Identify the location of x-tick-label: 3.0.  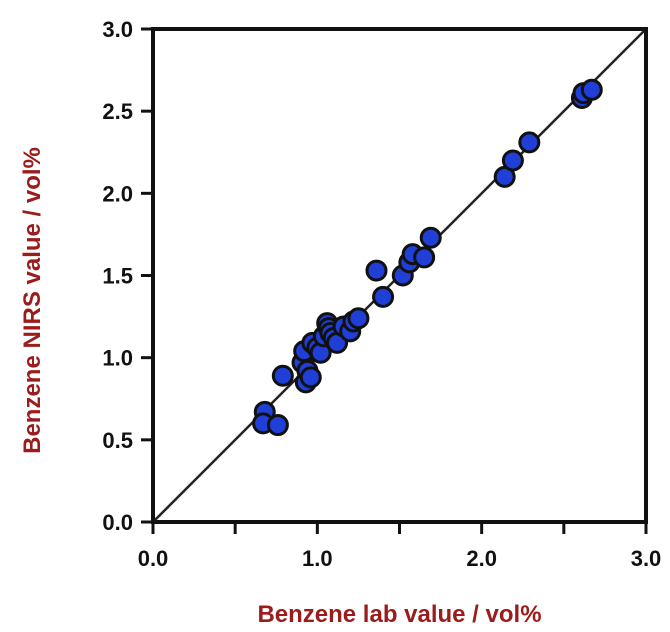
(646, 558).